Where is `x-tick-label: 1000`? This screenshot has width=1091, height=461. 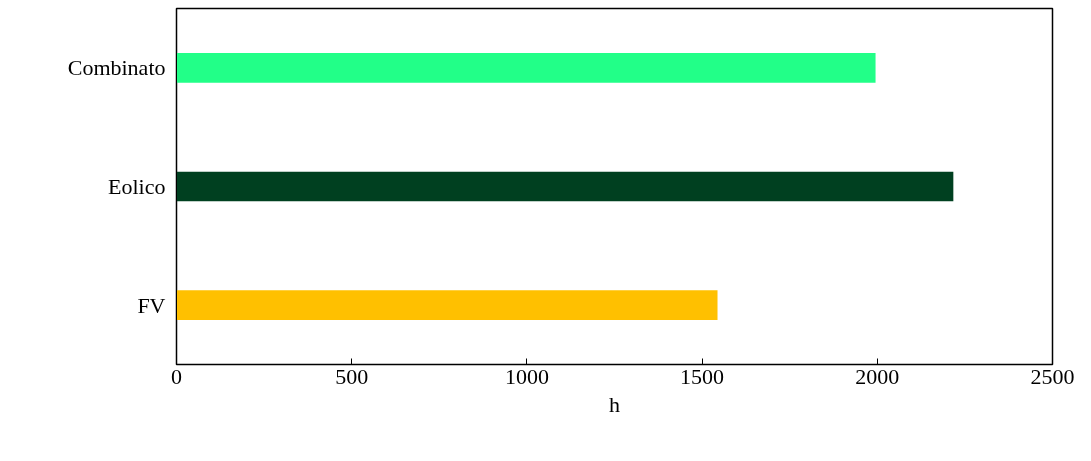 x-tick-label: 1000 is located at coordinates (526, 376).